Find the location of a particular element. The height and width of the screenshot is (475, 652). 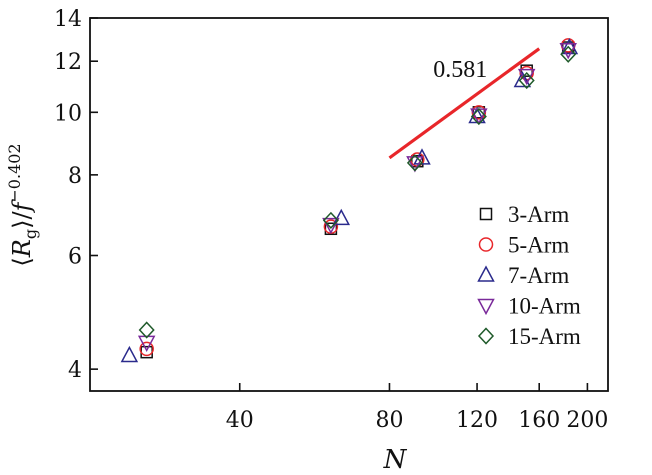

legend-label: 5-Arm is located at coordinates (538, 245).